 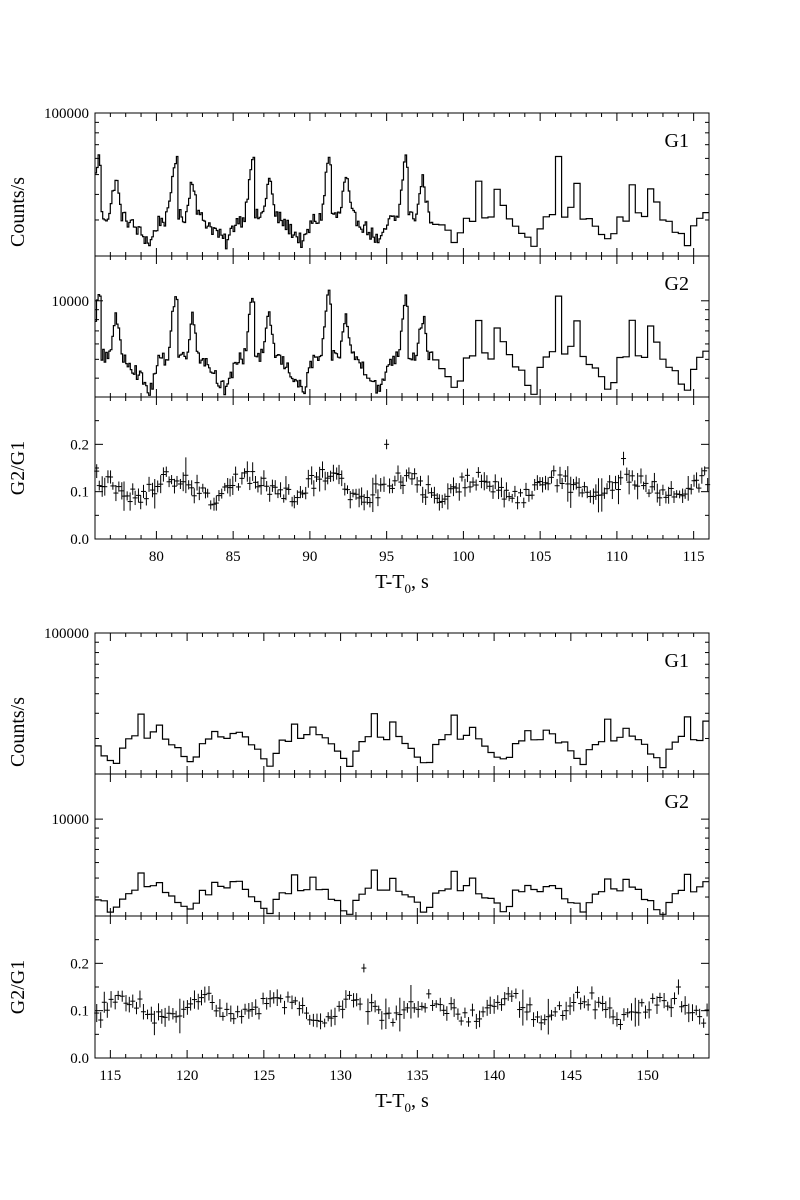 I want to click on y-tick-label: 100000, so click(x=66, y=114).